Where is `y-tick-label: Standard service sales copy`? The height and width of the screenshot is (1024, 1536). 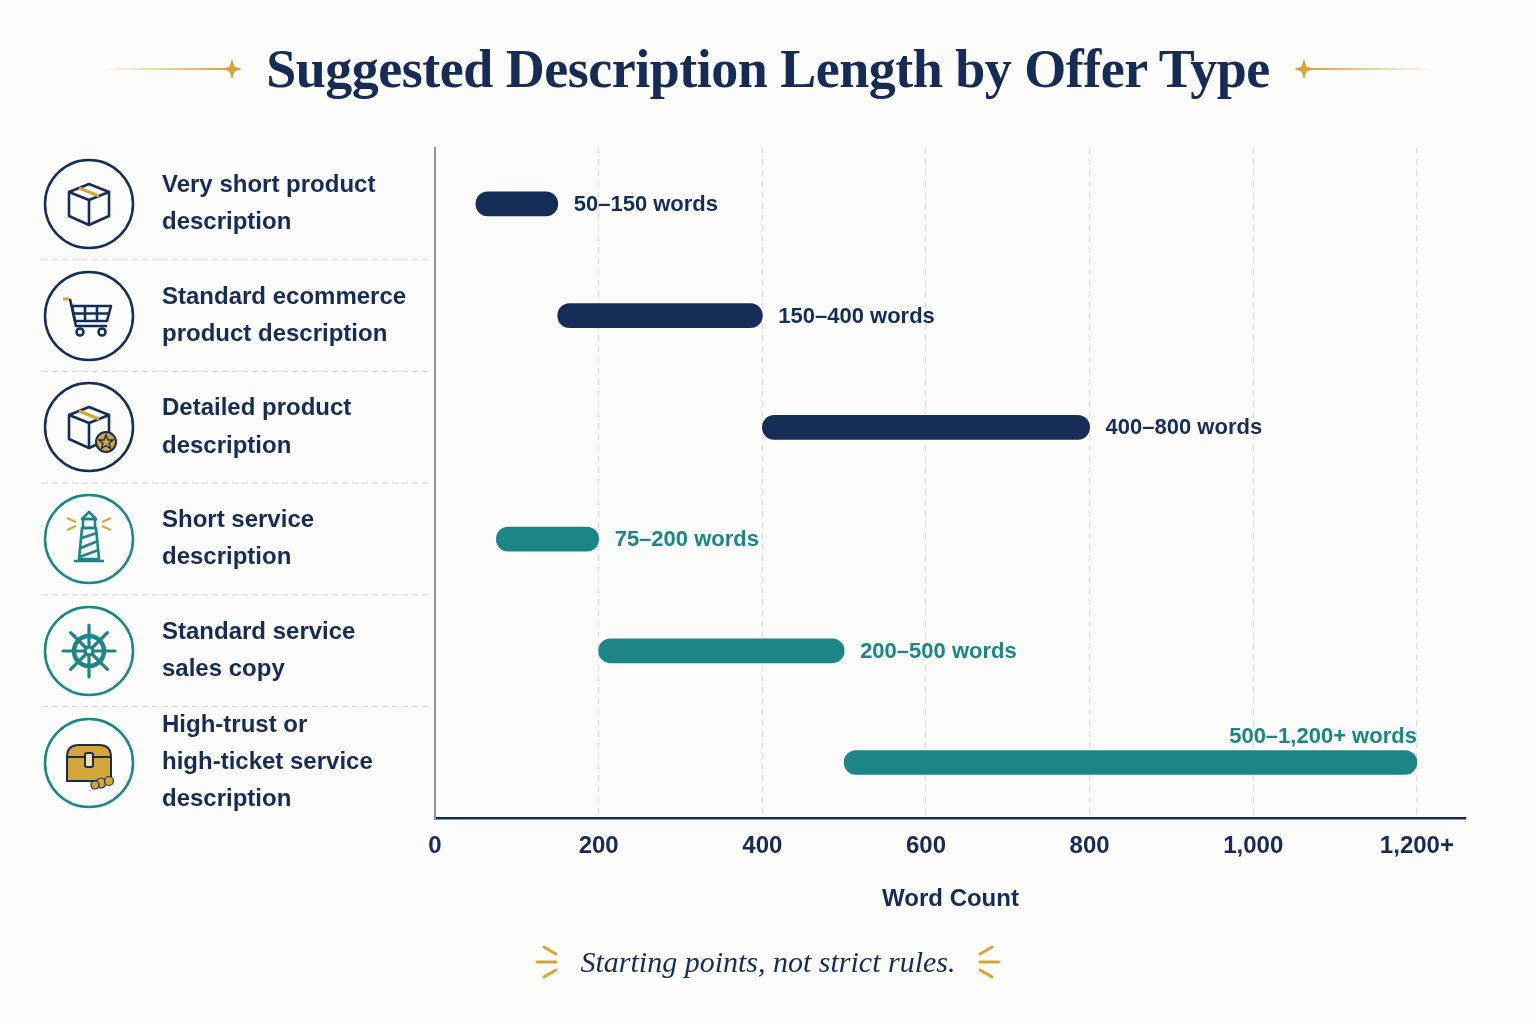
y-tick-label: Standard service sales copy is located at coordinates (259, 649).